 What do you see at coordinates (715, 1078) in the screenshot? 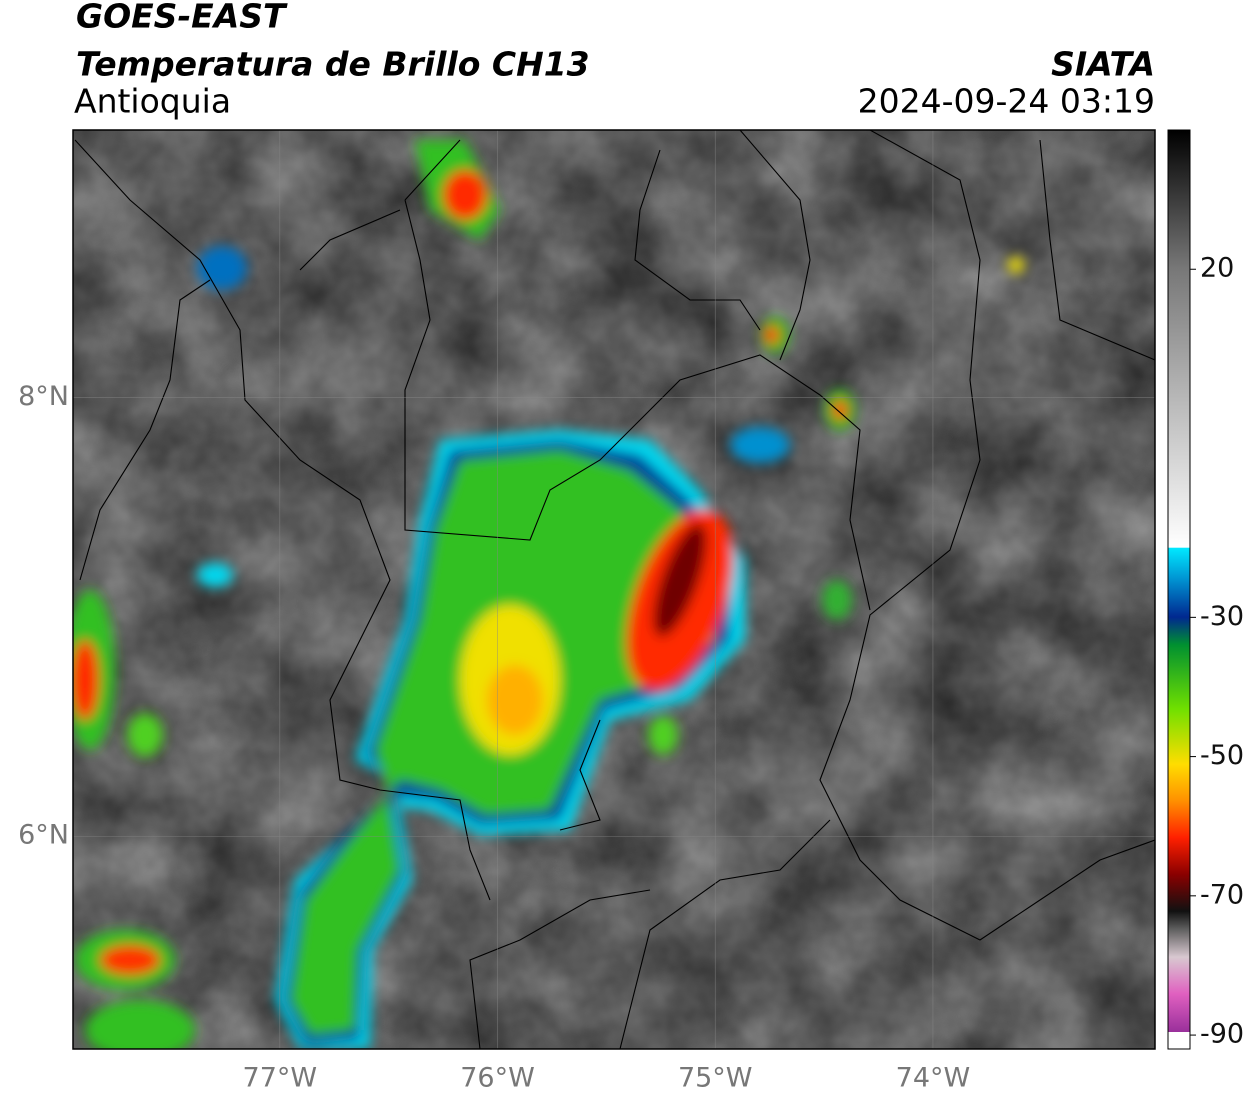
I see `lon-tick-label: 75°W` at bounding box center [715, 1078].